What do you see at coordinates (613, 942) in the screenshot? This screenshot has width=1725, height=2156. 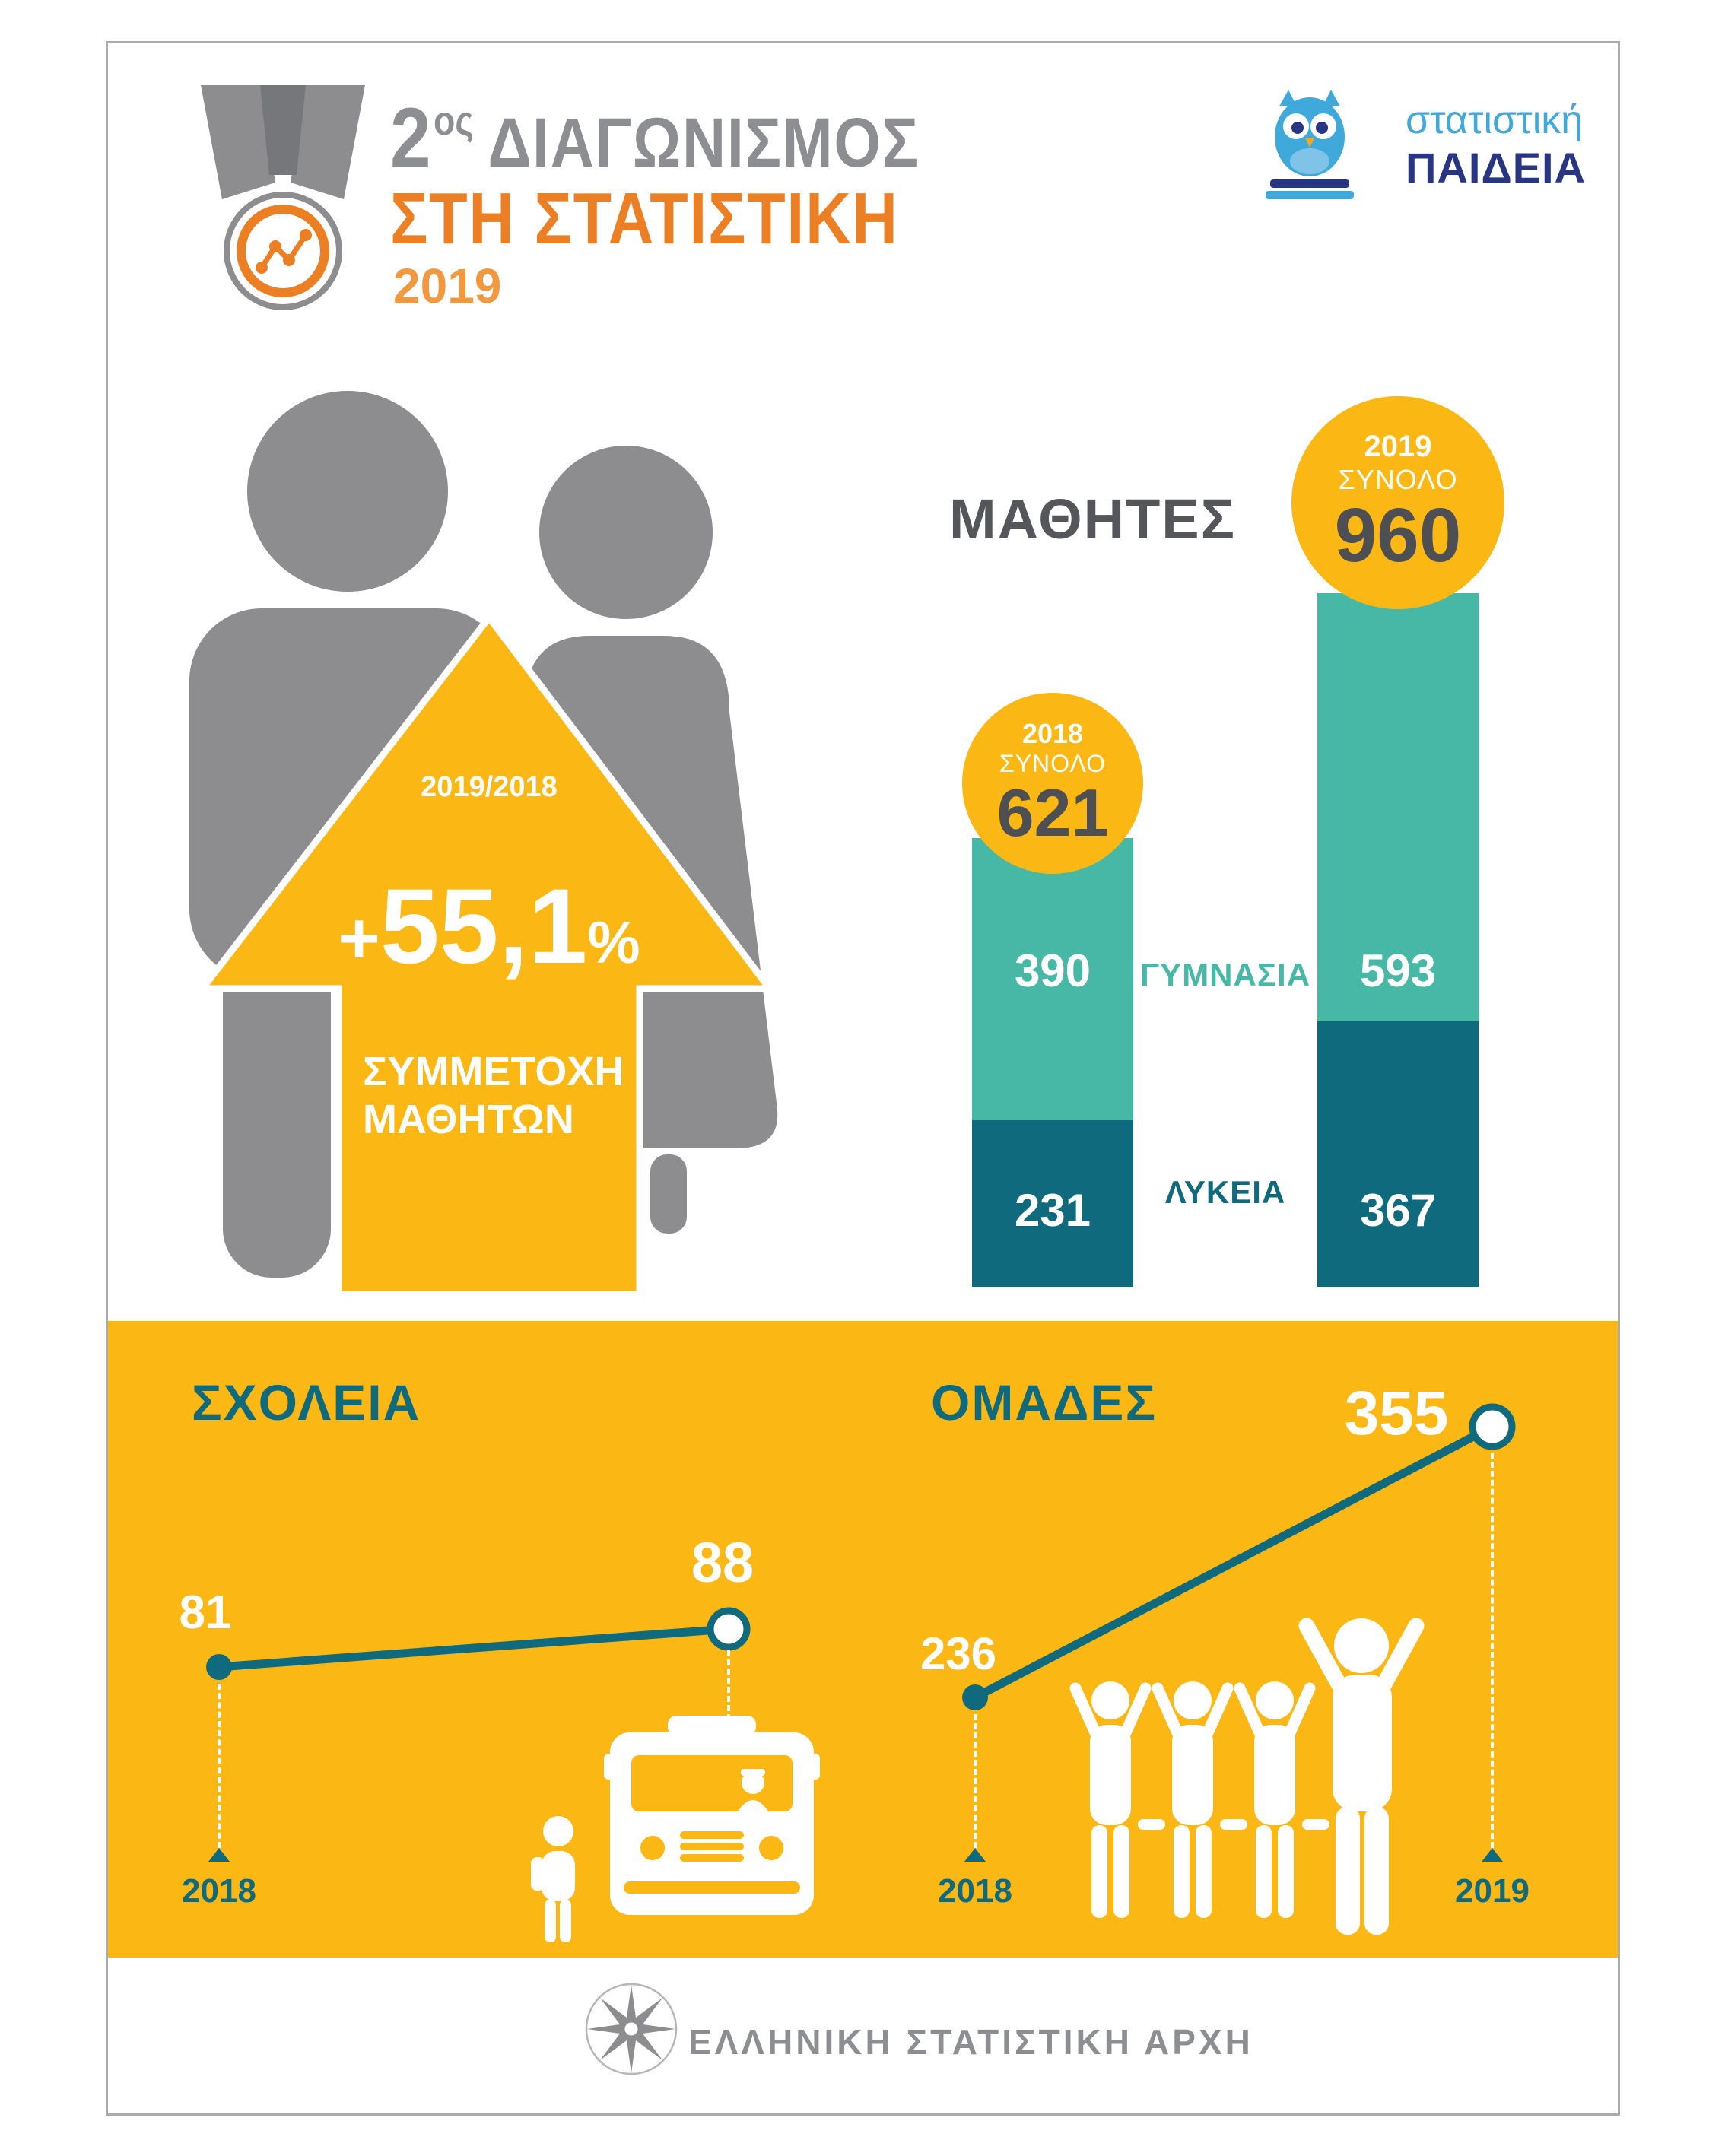 I see `growth-percent-sign: %` at bounding box center [613, 942].